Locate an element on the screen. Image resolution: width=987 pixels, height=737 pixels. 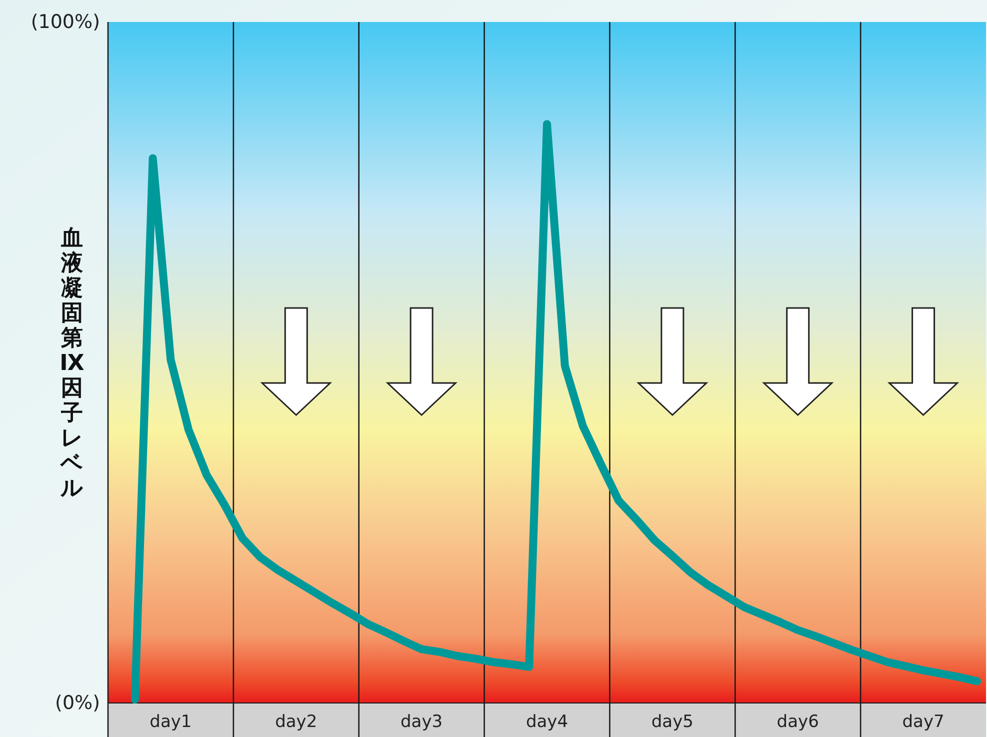
x-tick-label: day1 is located at coordinates (171, 722).